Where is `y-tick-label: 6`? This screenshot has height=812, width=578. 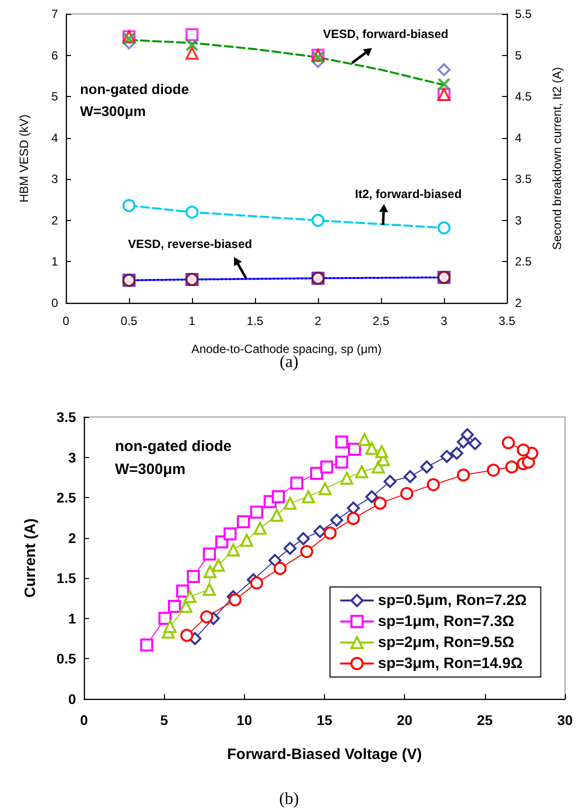
y-tick-label: 6 is located at coordinates (54, 55).